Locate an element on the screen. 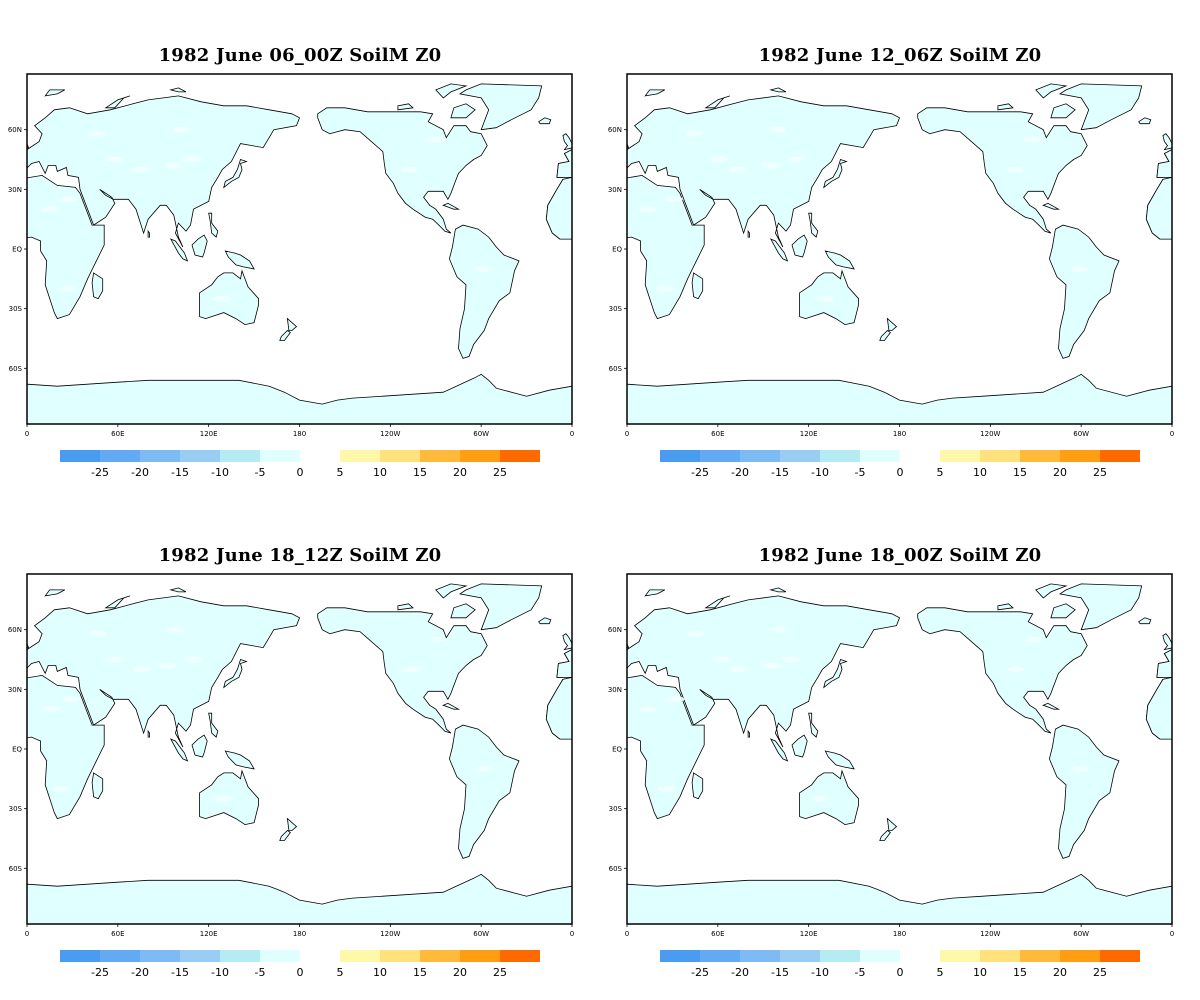 The image size is (1200, 1000). lon-label: 60E is located at coordinates (717, 934).